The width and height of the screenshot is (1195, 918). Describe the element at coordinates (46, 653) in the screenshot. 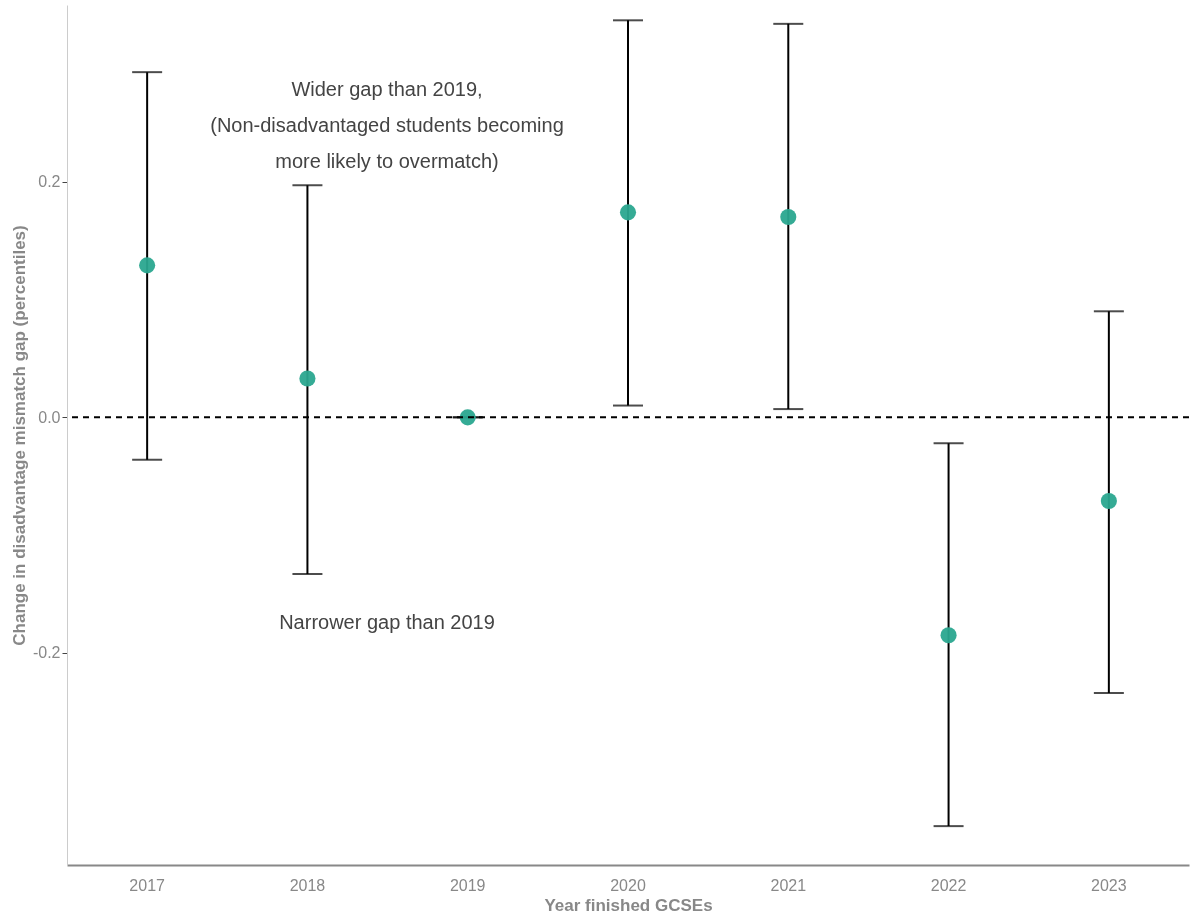

I see `y-tick-label: -0.2` at that location.